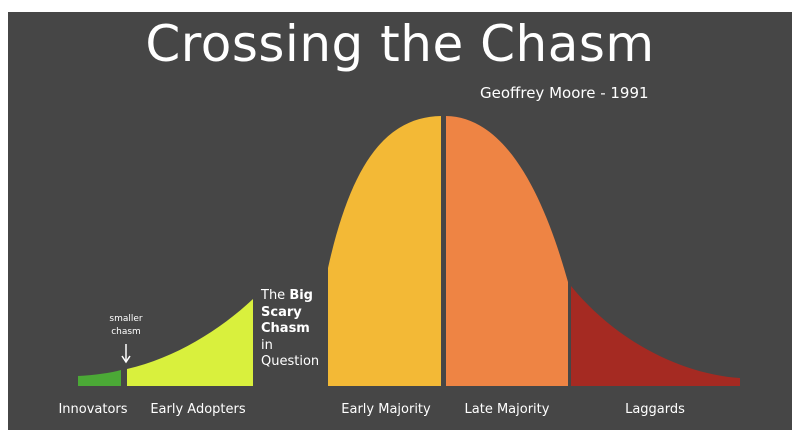  Describe the element at coordinates (655, 409) in the screenshot. I see `label-laggards: Laggards` at that location.